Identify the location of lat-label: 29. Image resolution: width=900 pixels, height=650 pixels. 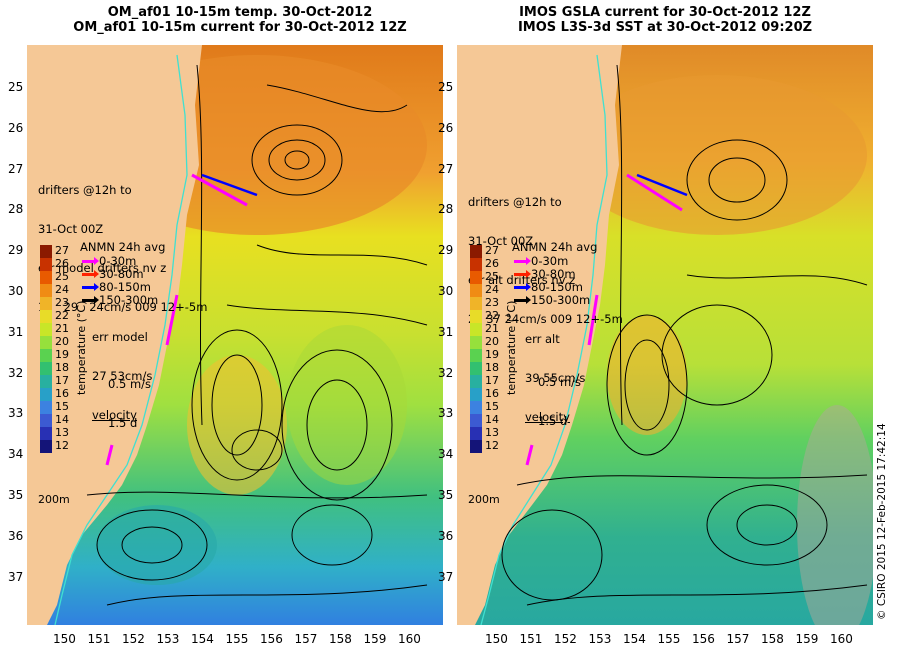
(16, 250).